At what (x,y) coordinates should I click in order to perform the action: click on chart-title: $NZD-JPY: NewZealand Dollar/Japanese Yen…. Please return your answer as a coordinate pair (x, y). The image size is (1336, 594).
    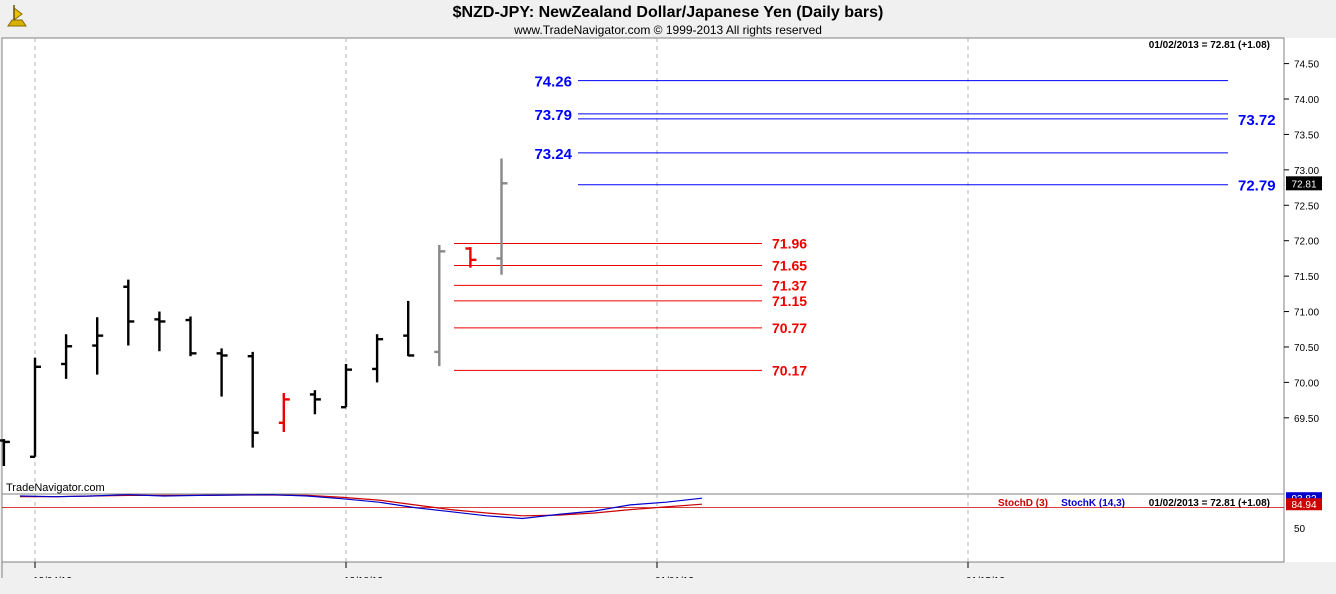
    Looking at the image, I should click on (668, 12).